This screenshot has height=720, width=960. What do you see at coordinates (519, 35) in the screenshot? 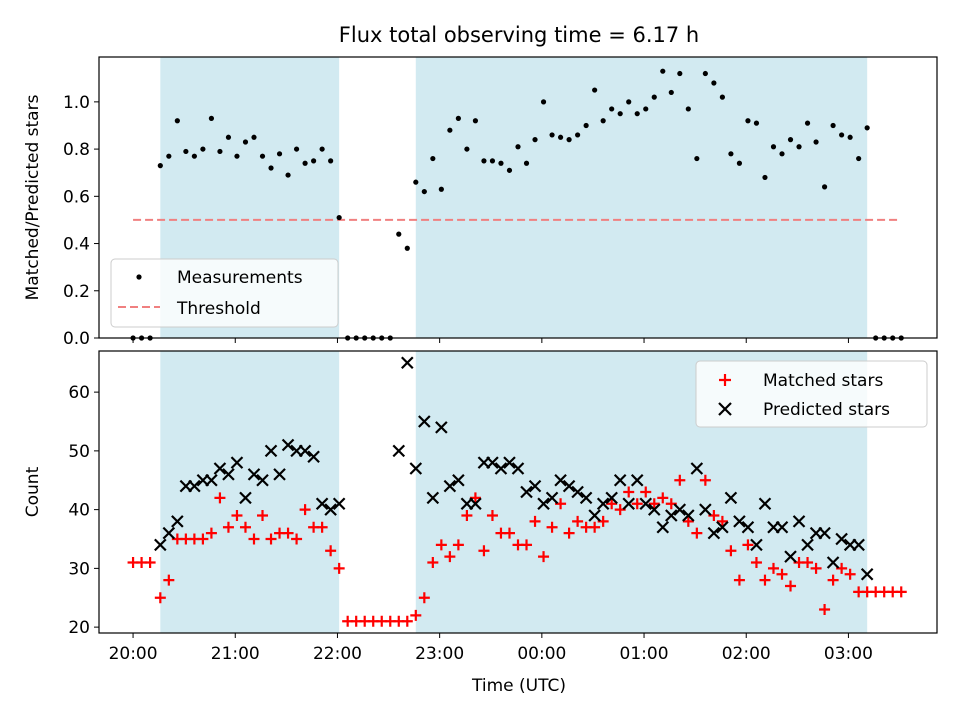
I see `figure-title: Flux total observing time = 6.17 h` at bounding box center [519, 35].